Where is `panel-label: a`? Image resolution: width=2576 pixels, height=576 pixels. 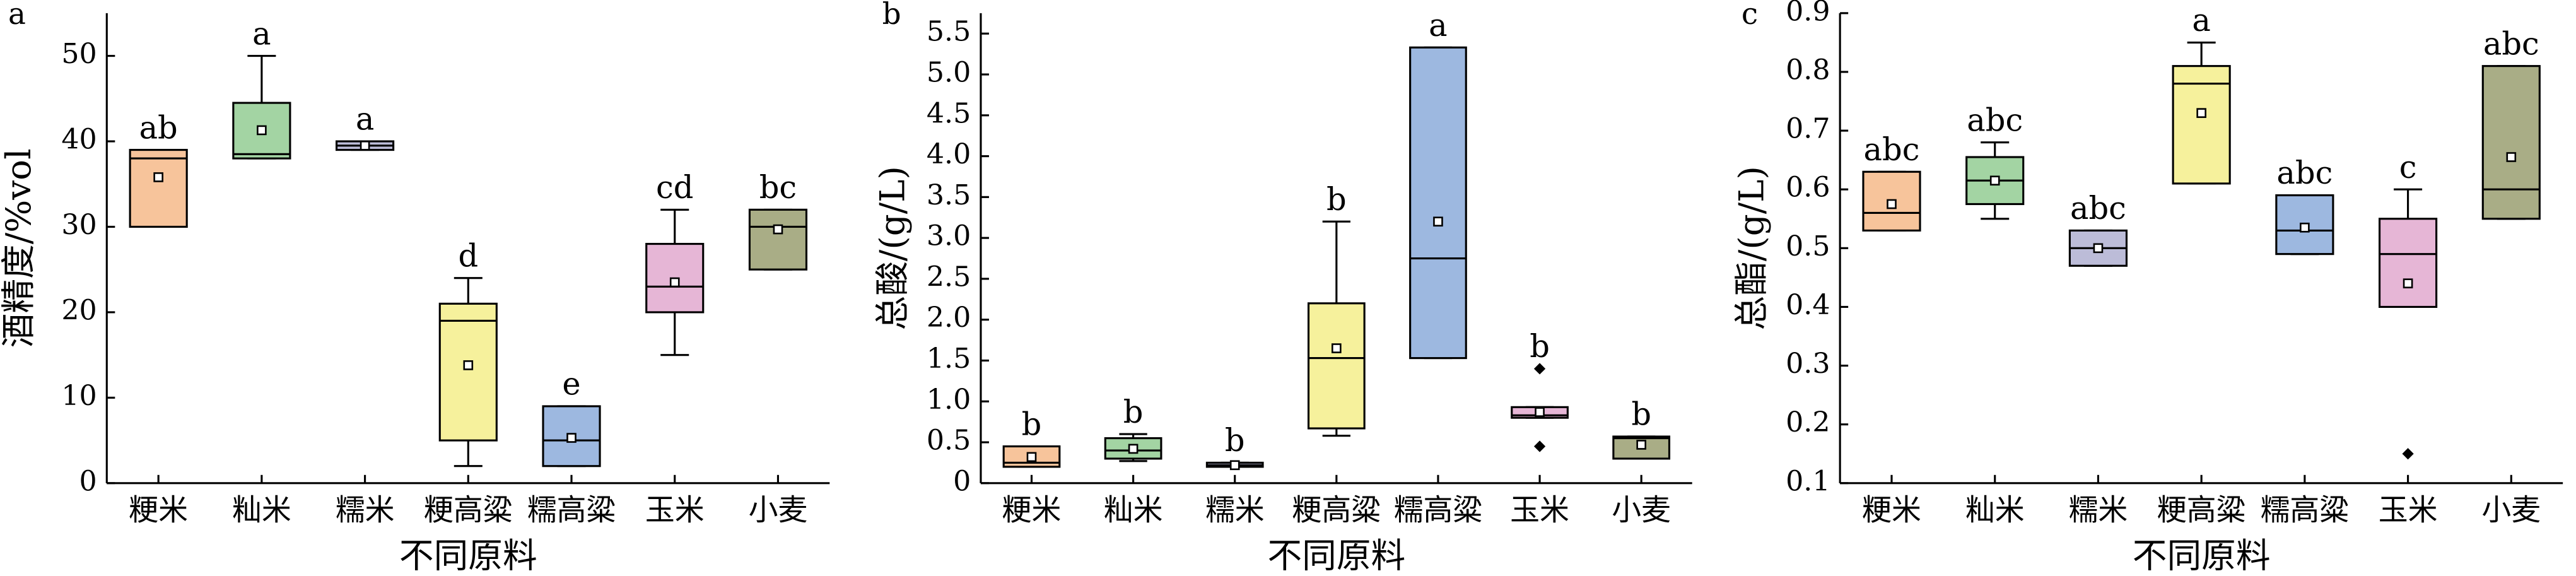
panel-label: a is located at coordinates (17, 16).